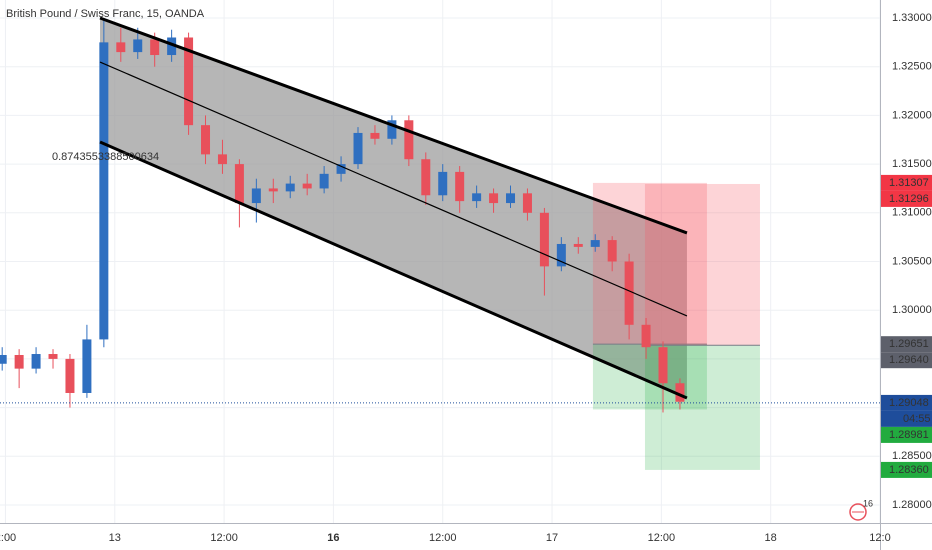 This screenshot has width=932, height=550. Describe the element at coordinates (105, 157) in the screenshot. I see `annotation: 0.8743553388500634` at that location.